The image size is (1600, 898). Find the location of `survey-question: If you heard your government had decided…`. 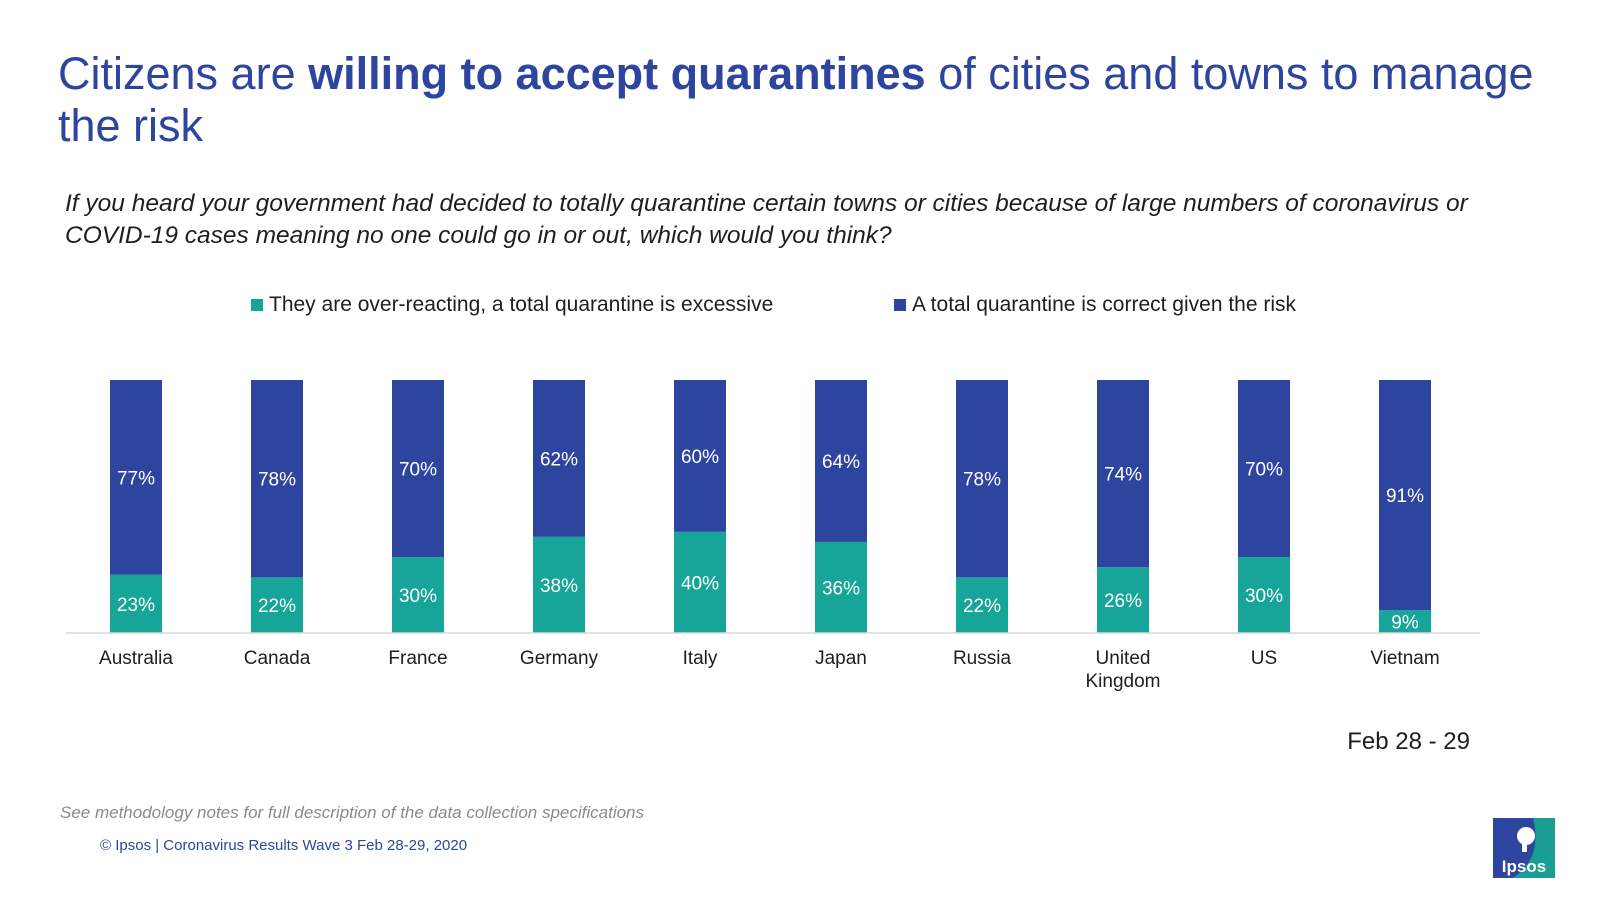

survey-question: If you heard your government had decided… is located at coordinates (766, 219).